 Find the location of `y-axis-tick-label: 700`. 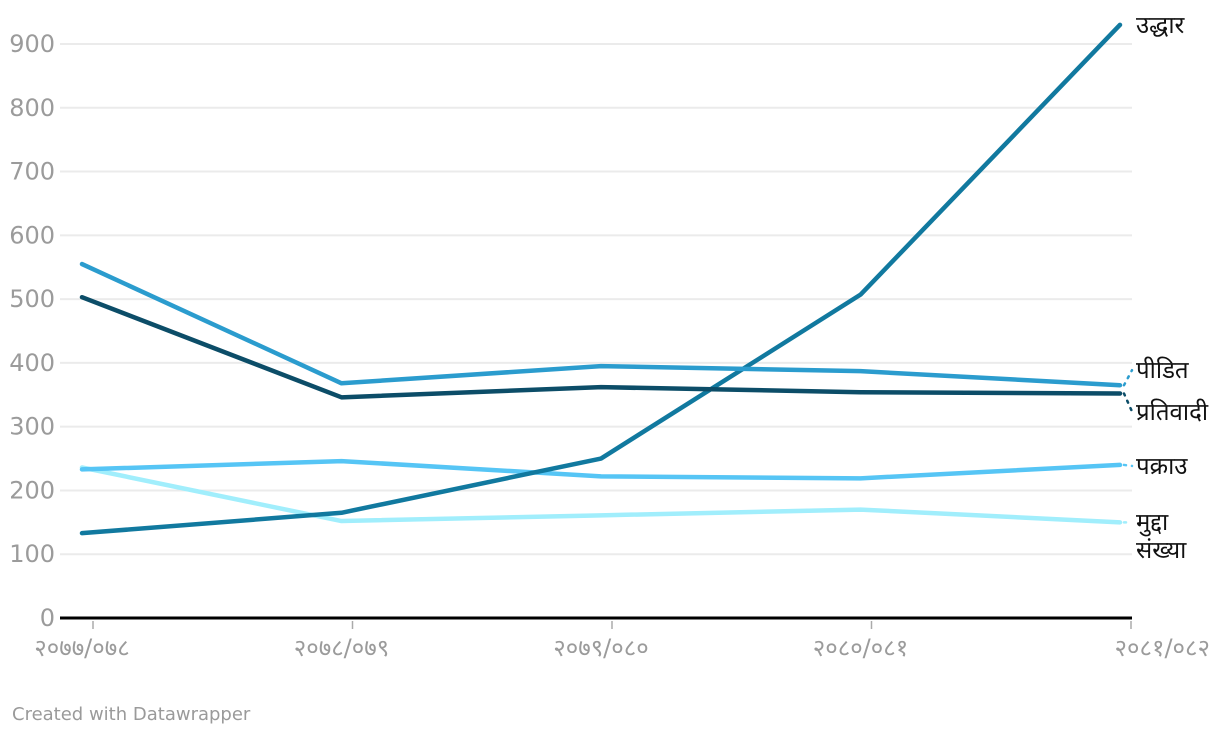

y-axis-tick-label: 700 is located at coordinates (32, 172).